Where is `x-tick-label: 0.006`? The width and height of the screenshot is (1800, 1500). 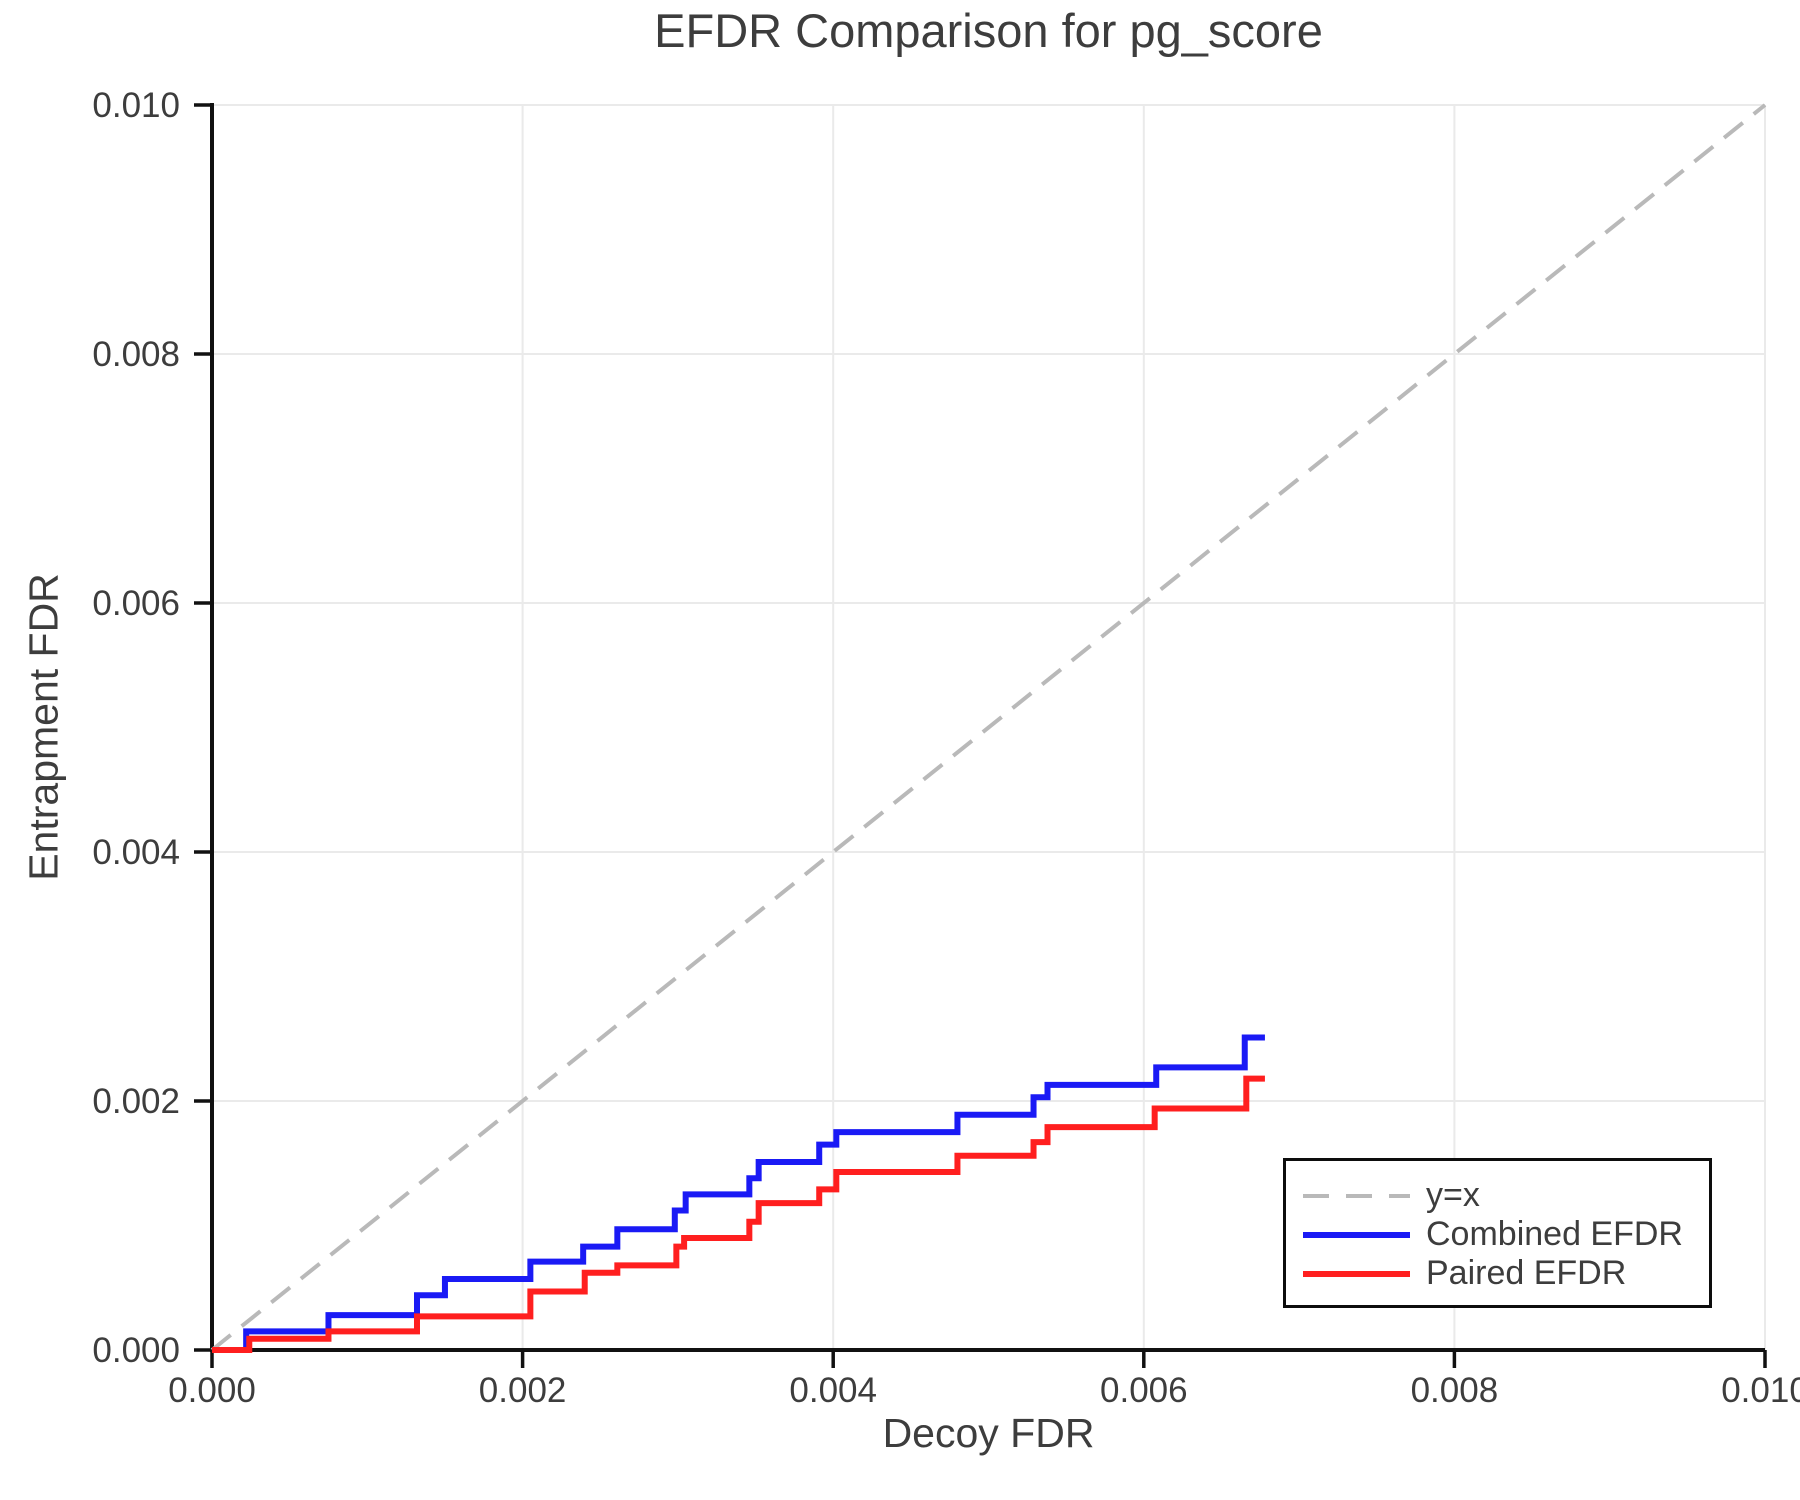
x-tick-label: 0.006 is located at coordinates (1144, 1390).